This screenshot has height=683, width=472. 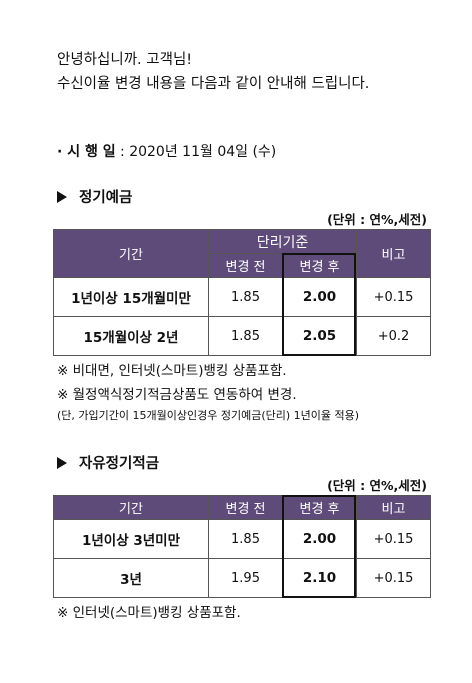 What do you see at coordinates (131, 539) in the screenshot?
I see `period-cell: 1년이상 3년미만` at bounding box center [131, 539].